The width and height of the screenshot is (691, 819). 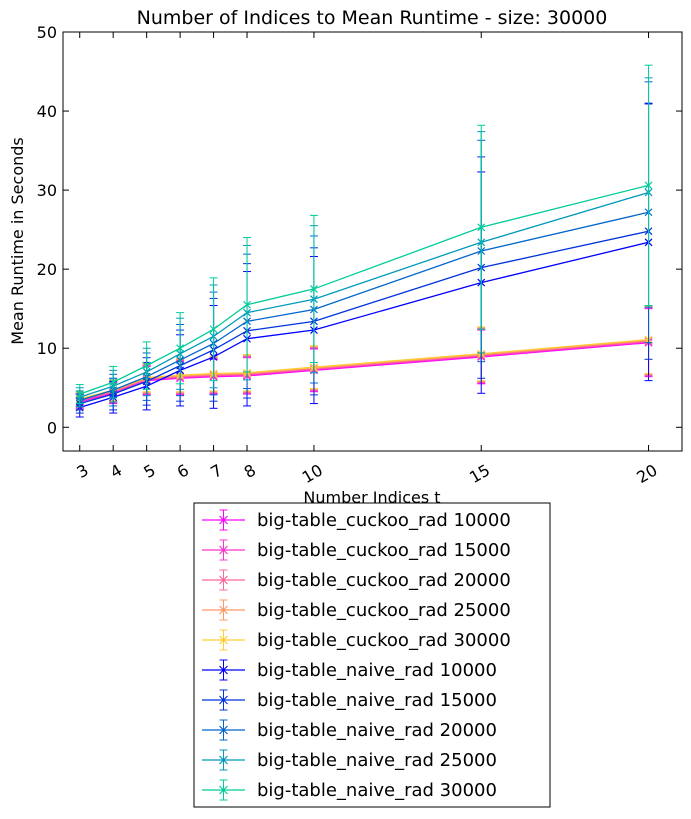 I want to click on legend-entry-5: big-table_cuckoo_rad 30000, so click(x=356, y=640).